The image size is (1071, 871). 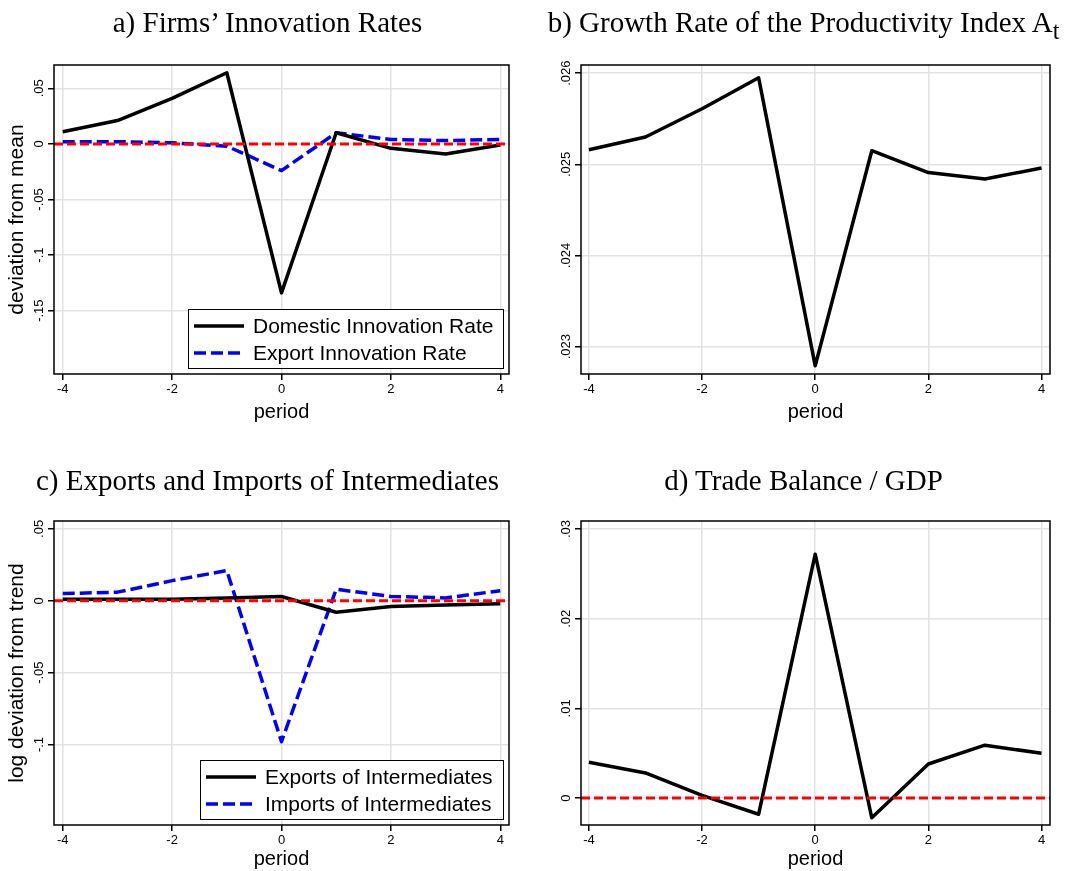 I want to click on legend-label: Export Innovation Rate, so click(x=360, y=352).